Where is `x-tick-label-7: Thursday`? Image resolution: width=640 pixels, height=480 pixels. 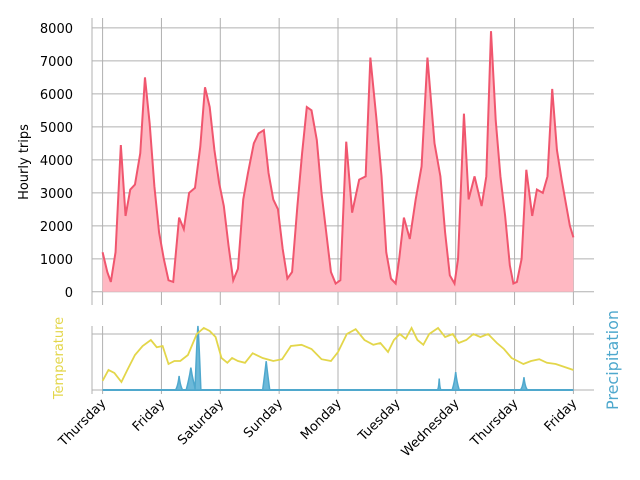
x-tick-label-7: Thursday is located at coordinates (494, 423).